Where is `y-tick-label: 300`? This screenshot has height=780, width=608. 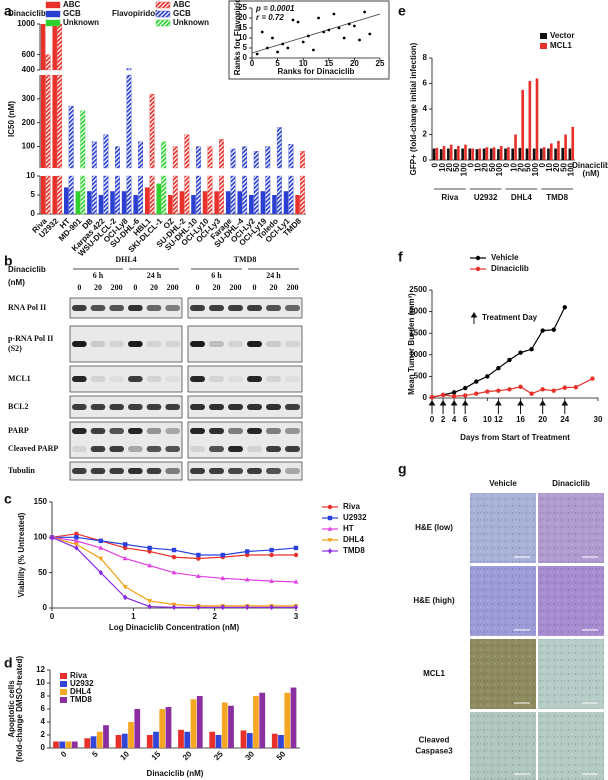
y-tick-label: 300 is located at coordinates (29, 98).